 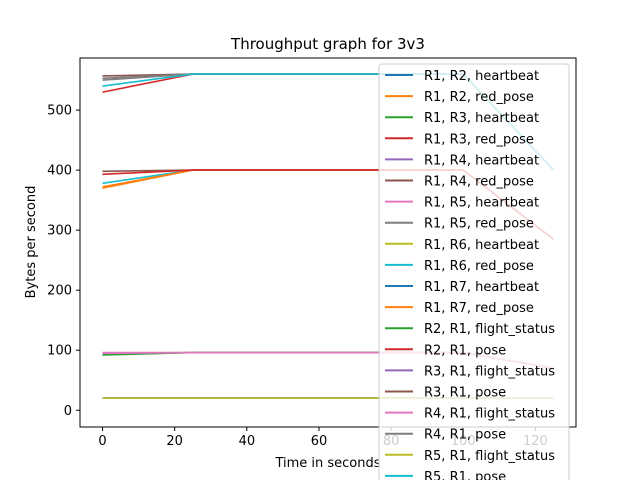 What do you see at coordinates (489, 371) in the screenshot?
I see `legend-entry: R3, R1, flight_status` at bounding box center [489, 371].